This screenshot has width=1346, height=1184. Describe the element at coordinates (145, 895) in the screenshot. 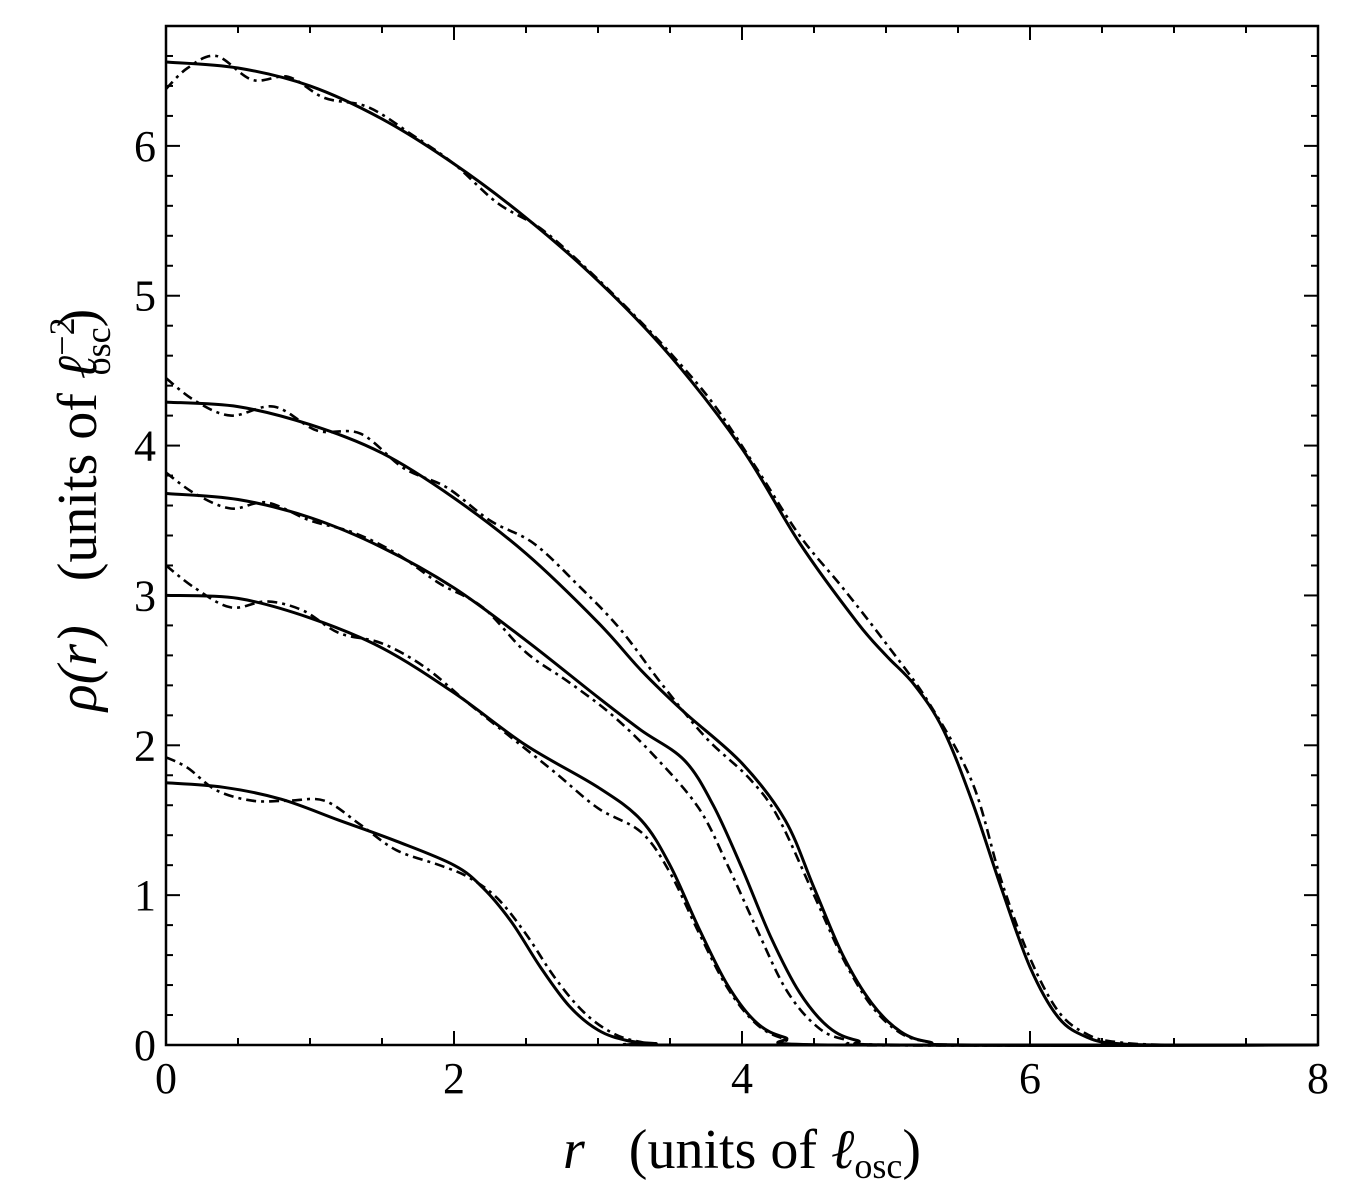

I see `y-tick-label: 1` at that location.